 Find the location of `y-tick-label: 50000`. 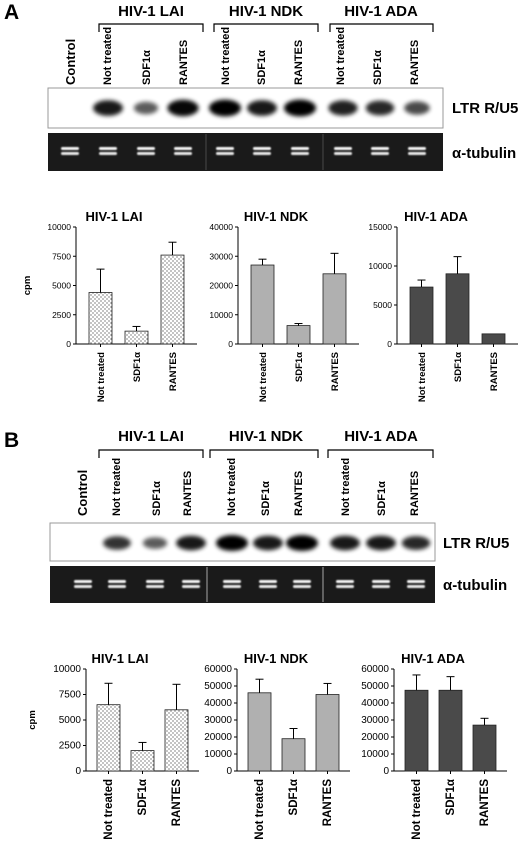

y-tick-label: 50000 is located at coordinates (375, 686).